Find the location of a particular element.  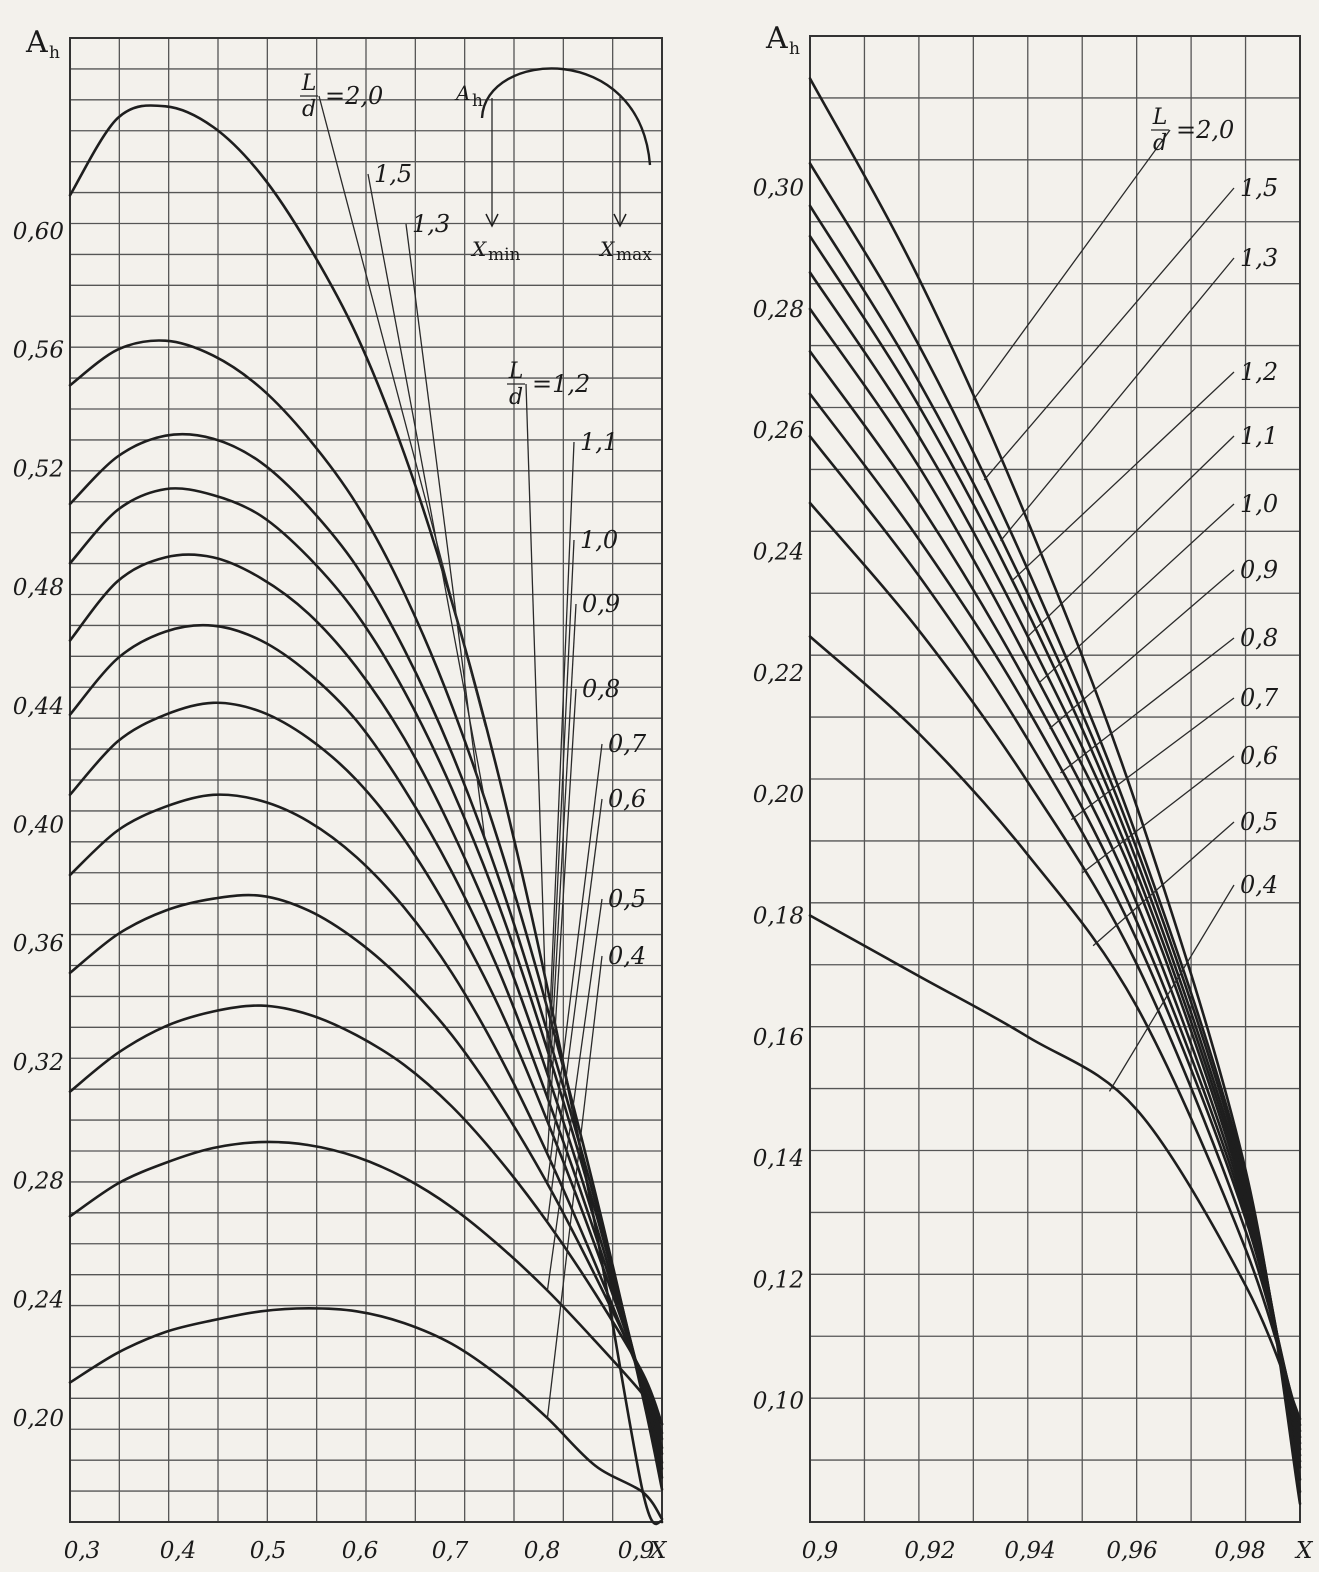

right-x-tick-label: 0,92 is located at coordinates (929, 1551).